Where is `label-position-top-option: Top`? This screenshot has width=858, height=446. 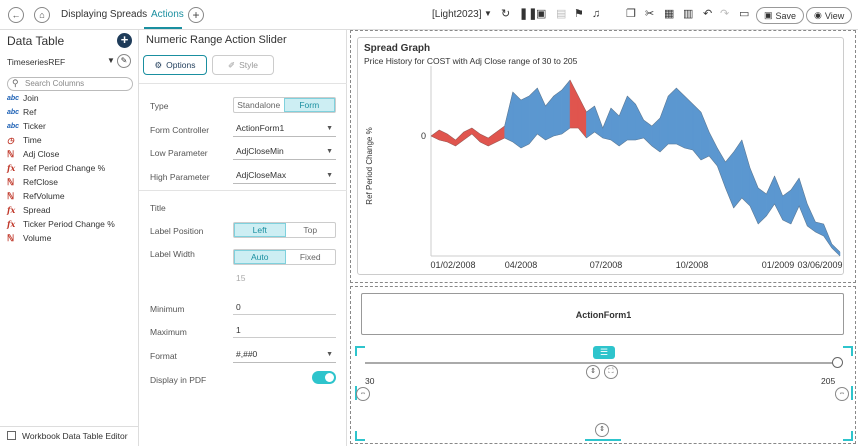
label-position-top-option: Top is located at coordinates (310, 230).